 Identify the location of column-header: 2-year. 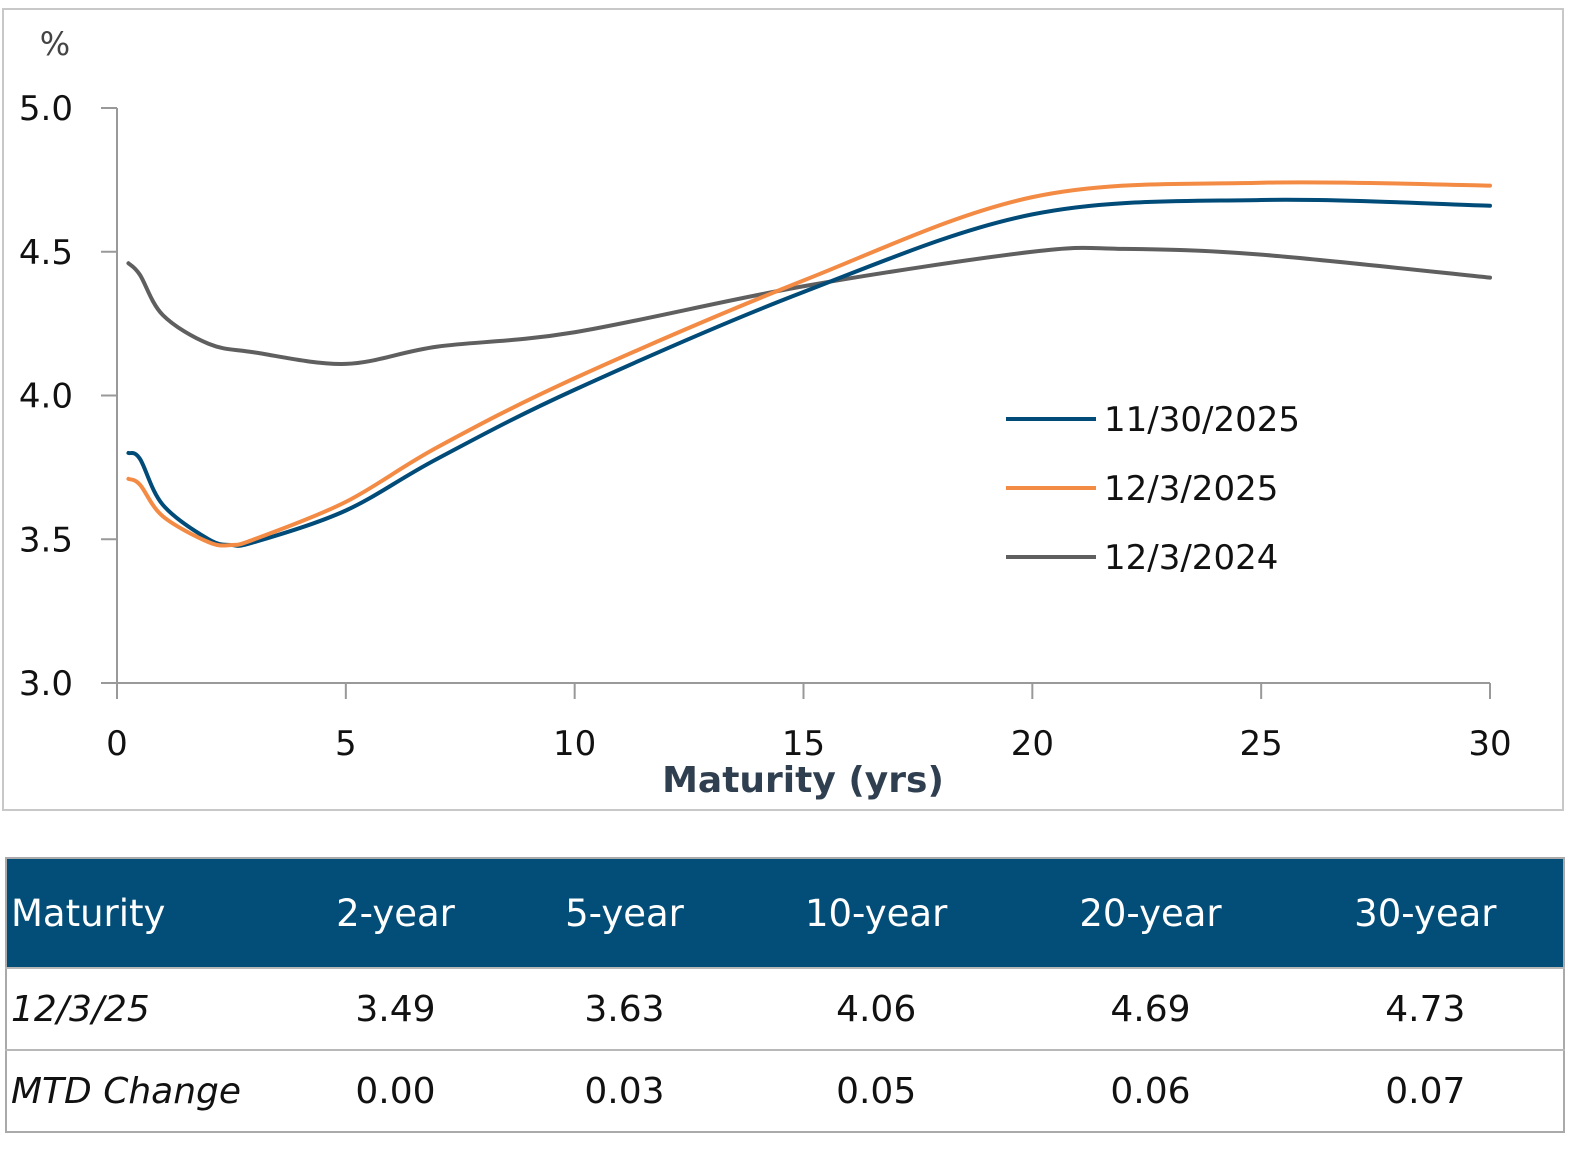
(395, 913).